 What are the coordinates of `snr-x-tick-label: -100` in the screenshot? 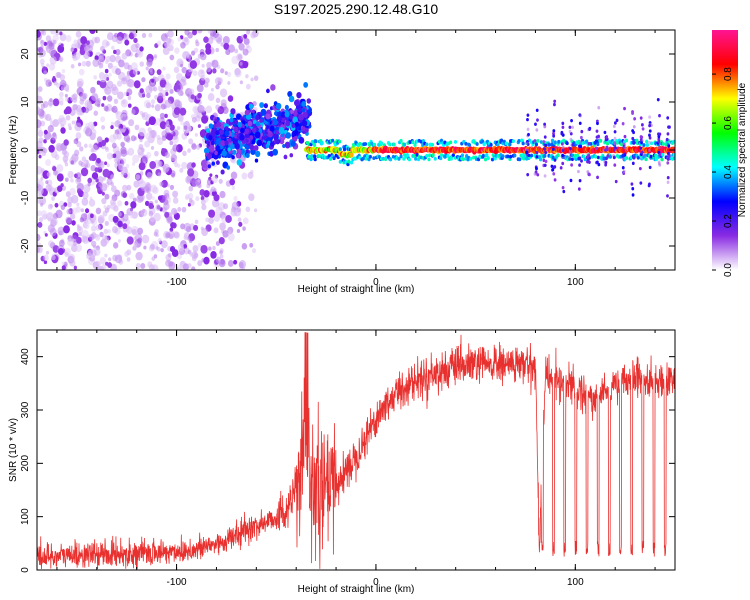 It's located at (177, 582).